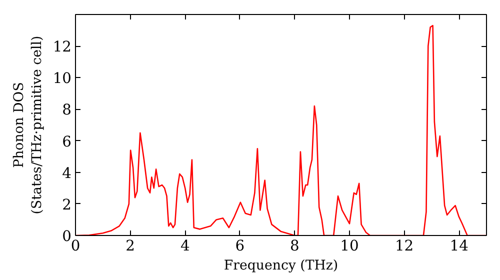  Describe the element at coordinates (281, 266) in the screenshot. I see `x-axis-title: Frequency (THz)` at that location.